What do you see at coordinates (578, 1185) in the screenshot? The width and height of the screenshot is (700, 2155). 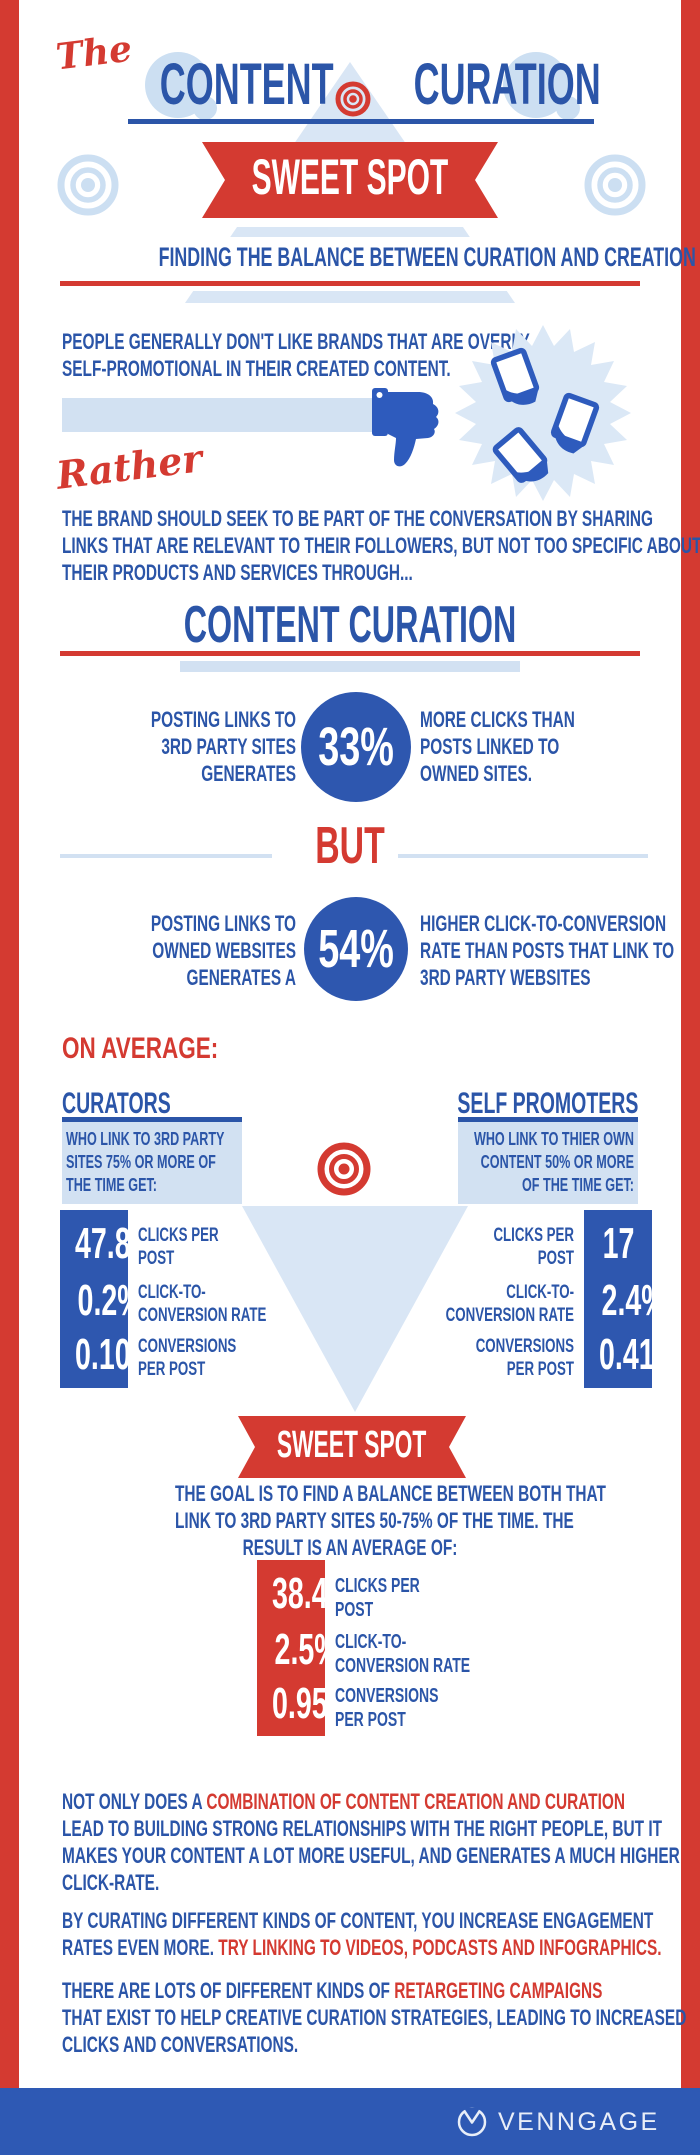 I see `description-line: OF THE TIME GET:` at bounding box center [578, 1185].